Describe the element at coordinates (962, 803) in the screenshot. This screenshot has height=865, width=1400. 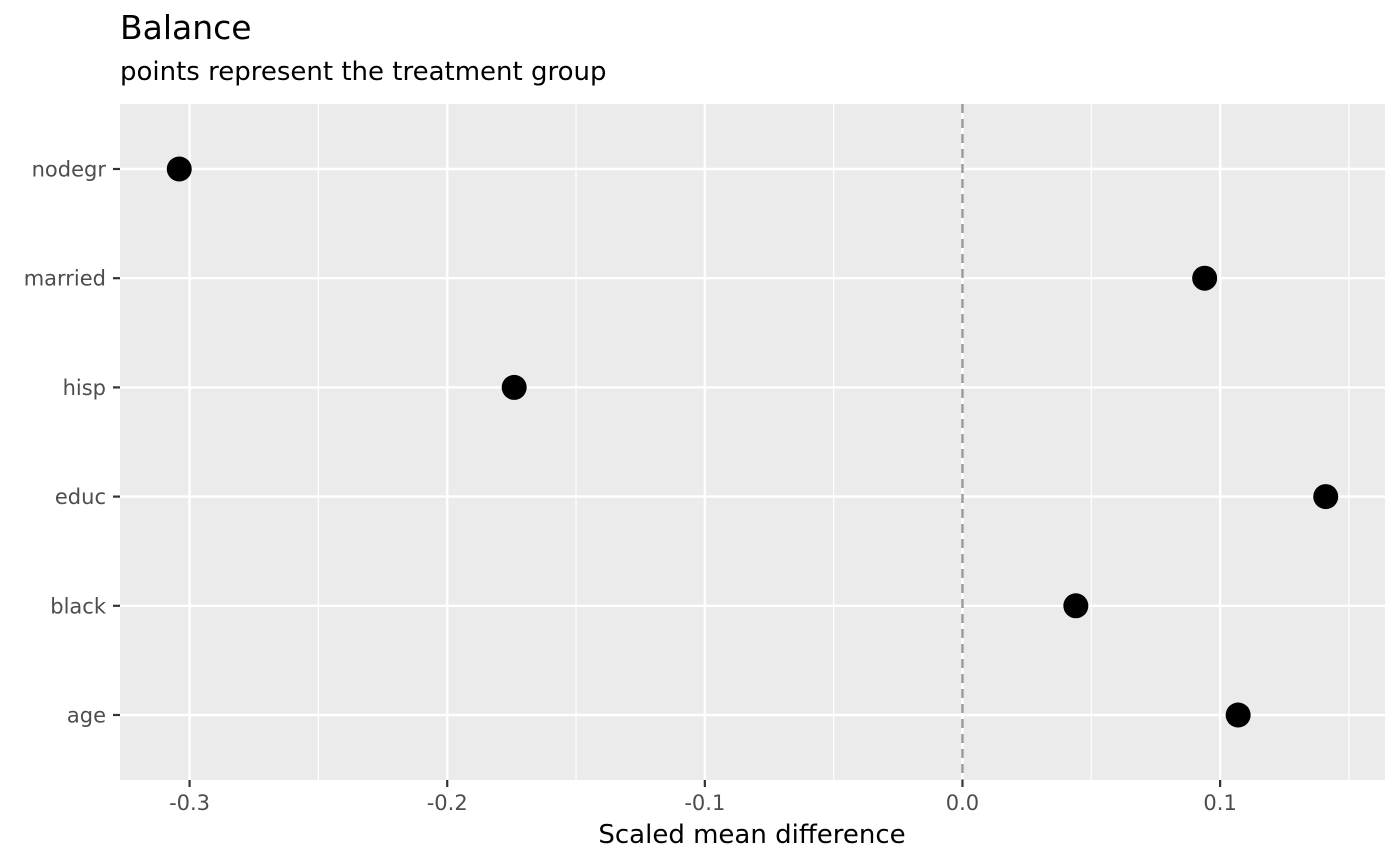
I see `x-tick-label: 0.0` at that location.